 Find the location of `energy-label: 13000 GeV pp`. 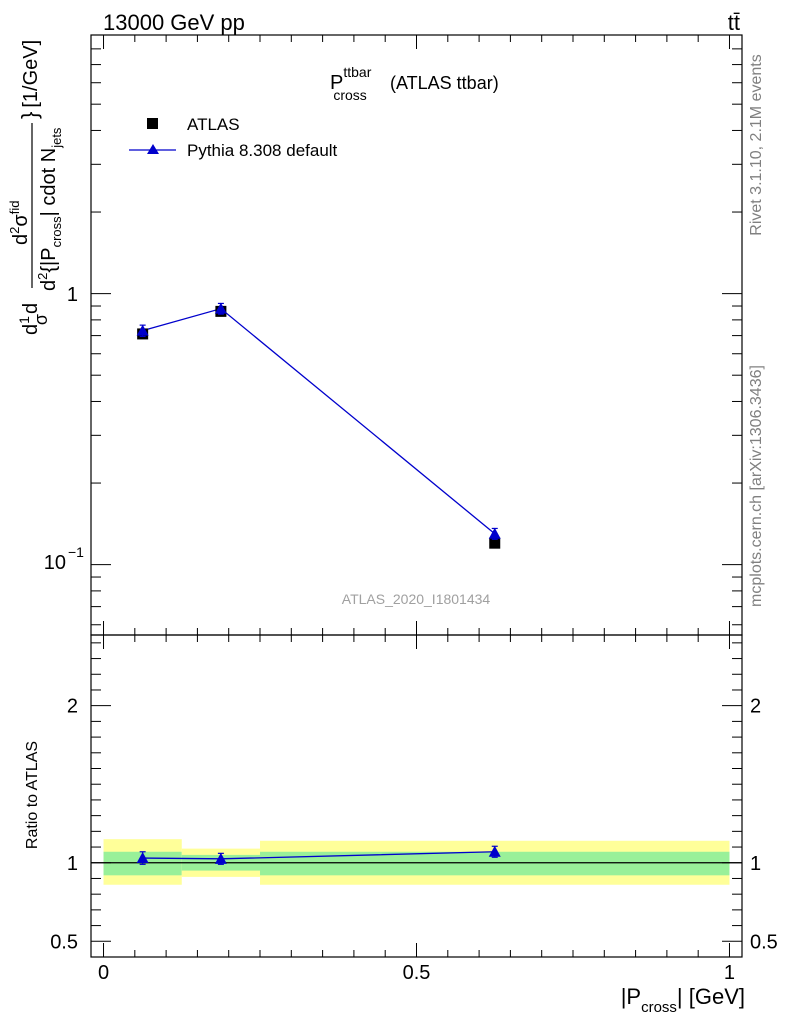

energy-label: 13000 GeV pp is located at coordinates (174, 22).